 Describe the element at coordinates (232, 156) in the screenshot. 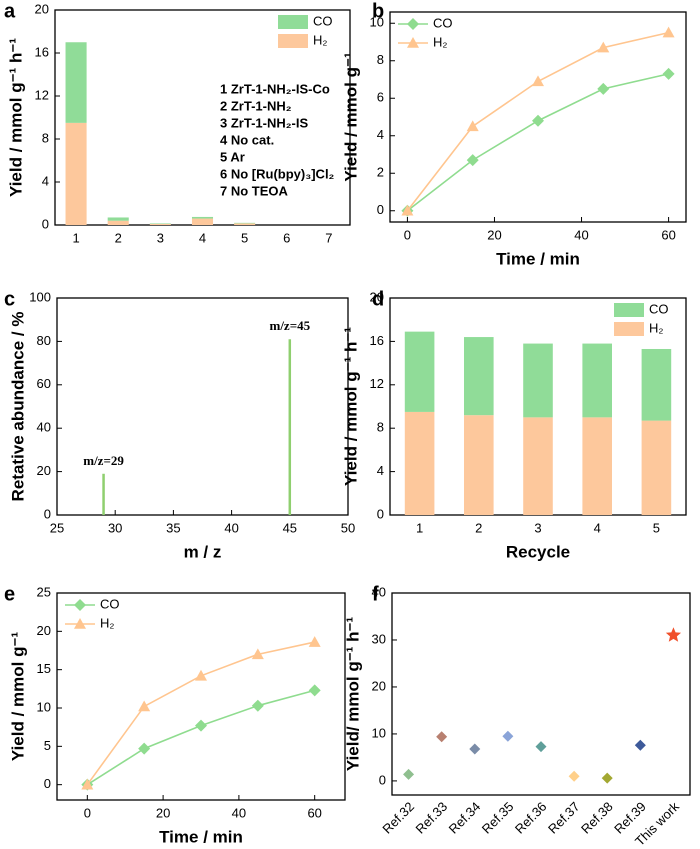

I see `annotation: 5 Ar` at that location.